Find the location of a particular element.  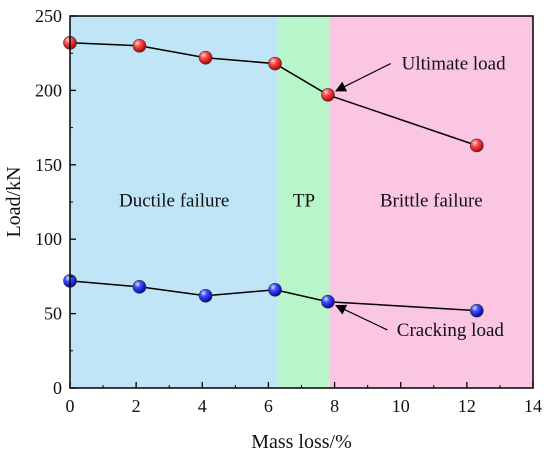

x-tick-label: 8 is located at coordinates (334, 406).